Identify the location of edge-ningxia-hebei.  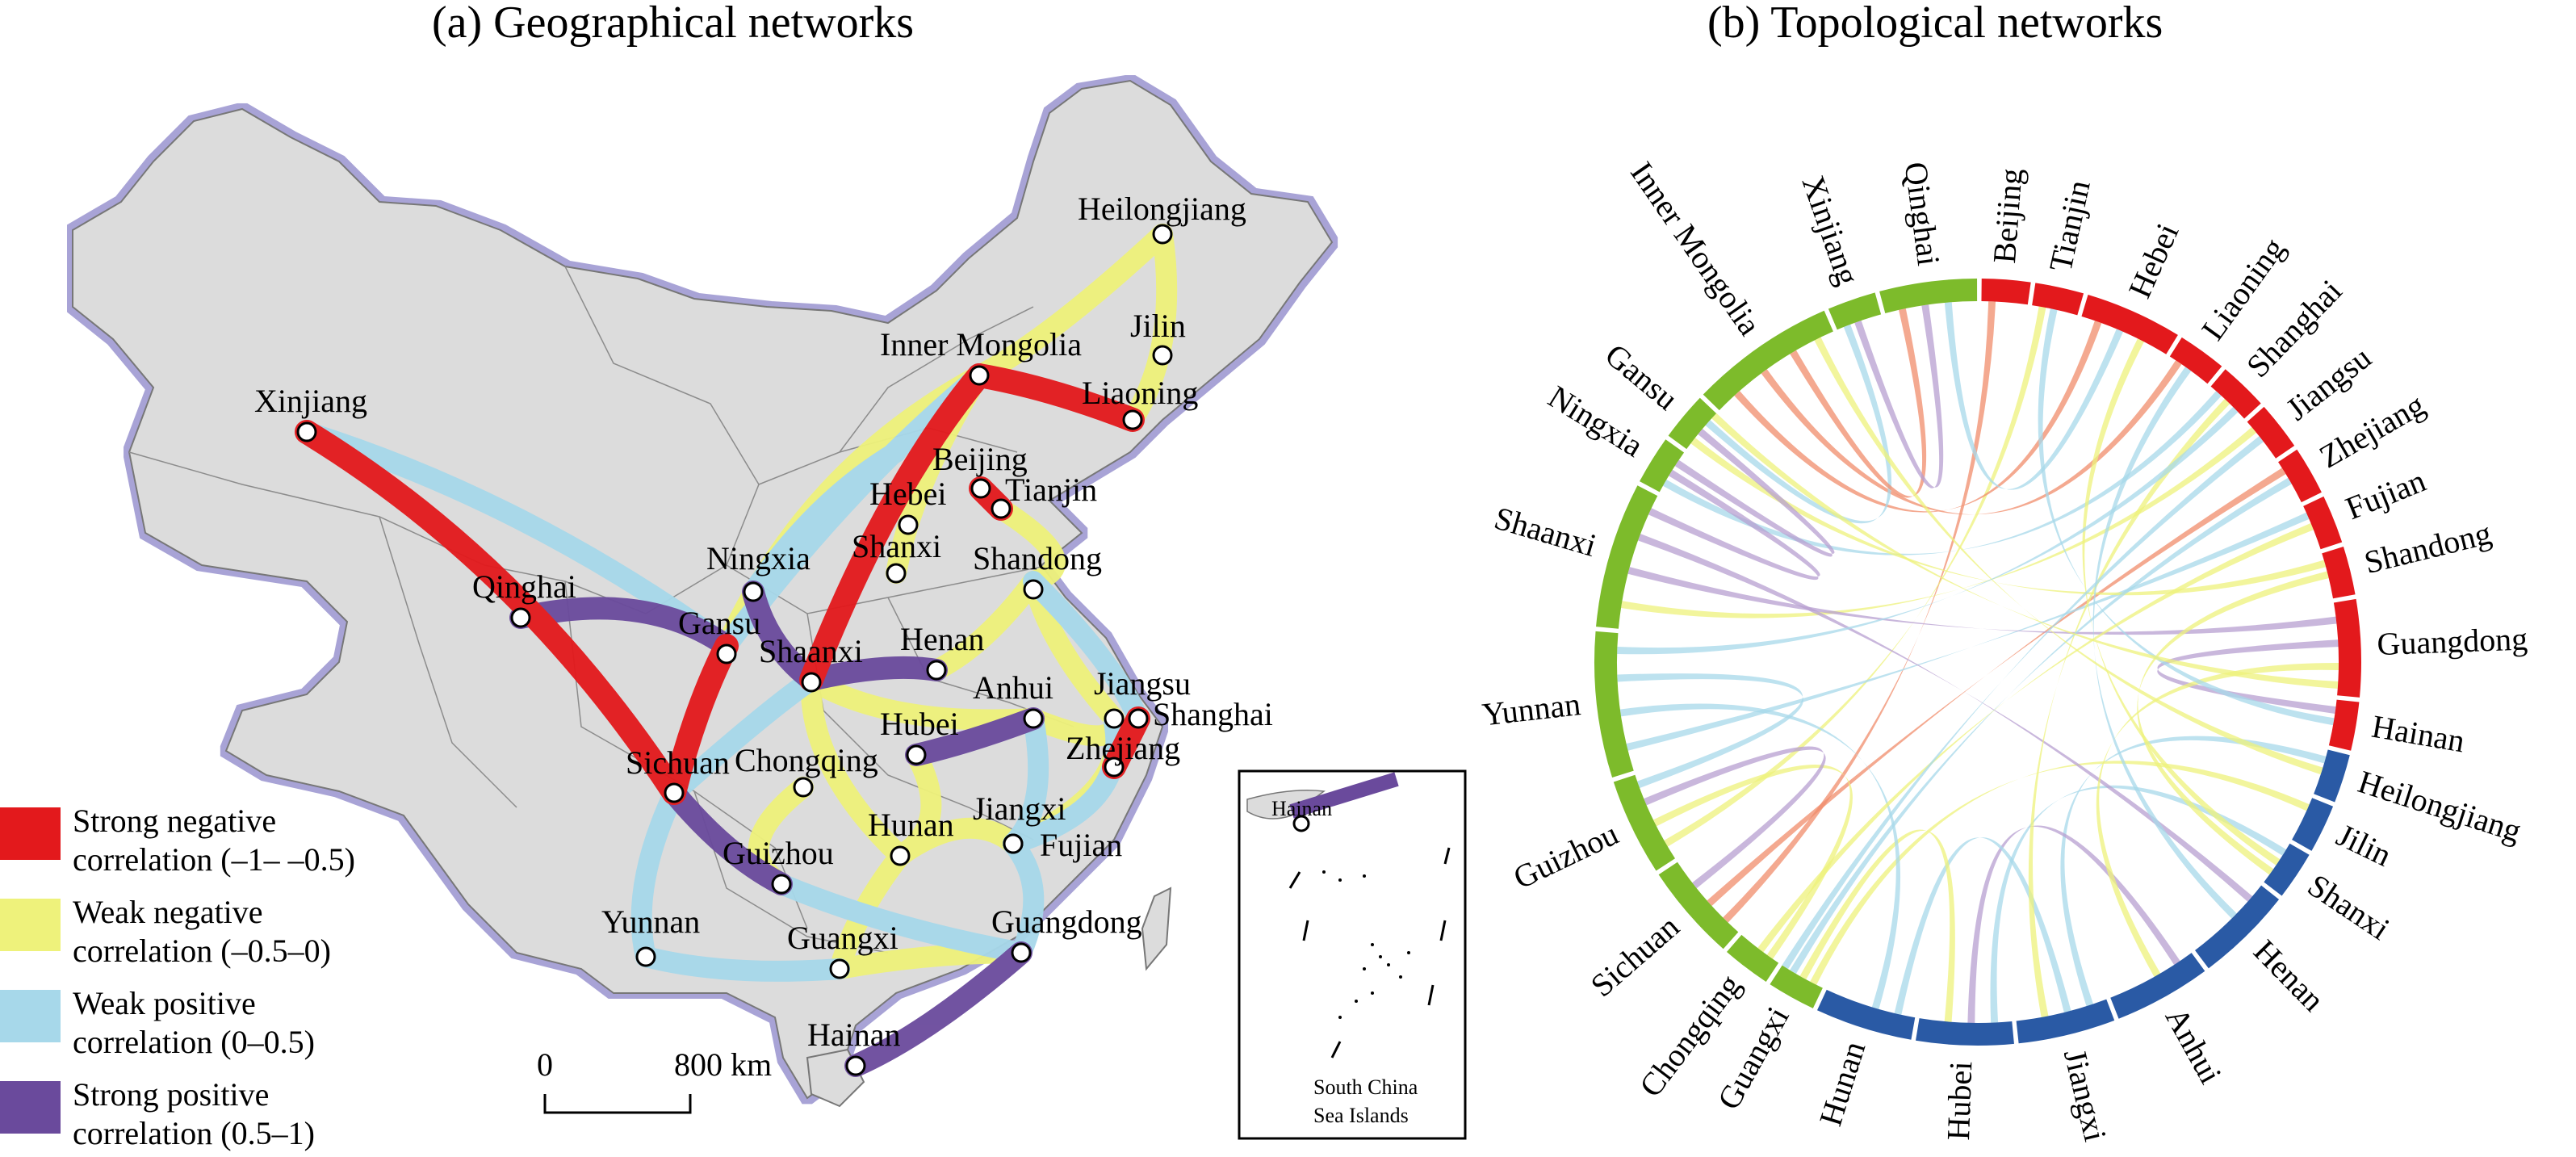
(825, 522).